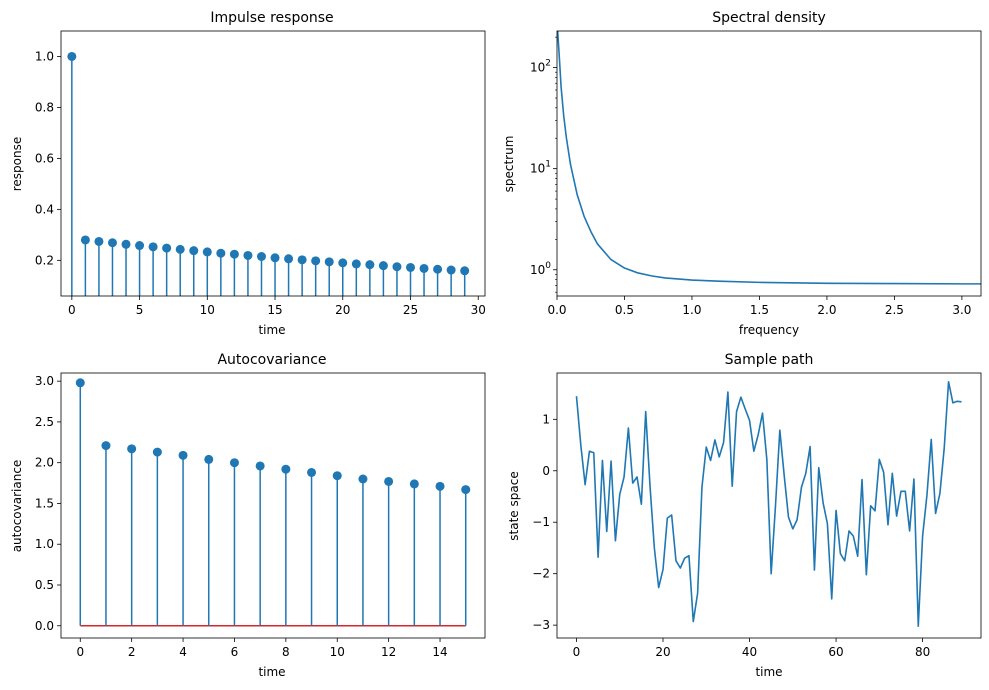 The width and height of the screenshot is (989, 690). What do you see at coordinates (44, 158) in the screenshot?
I see `impulse-response-ytick-label: 0.6` at bounding box center [44, 158].